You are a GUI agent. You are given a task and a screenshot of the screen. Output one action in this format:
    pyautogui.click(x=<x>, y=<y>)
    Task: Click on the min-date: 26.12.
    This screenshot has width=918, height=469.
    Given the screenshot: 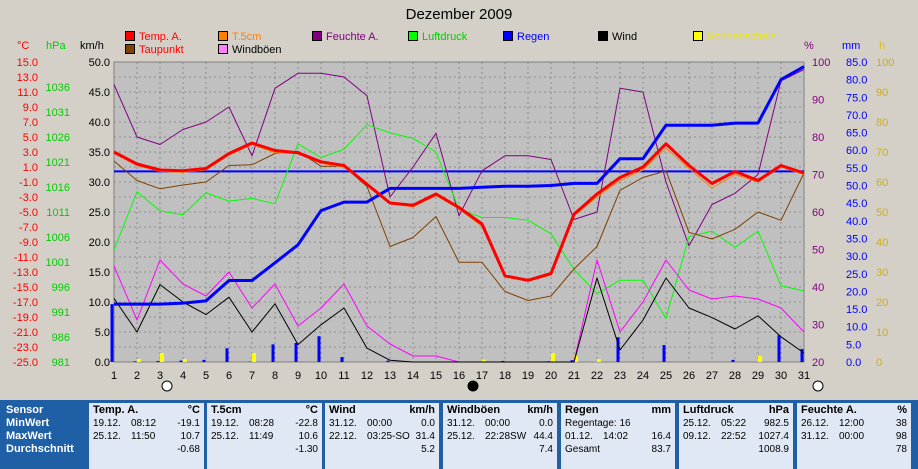 What is the action you would take?
    pyautogui.click(x=815, y=423)
    